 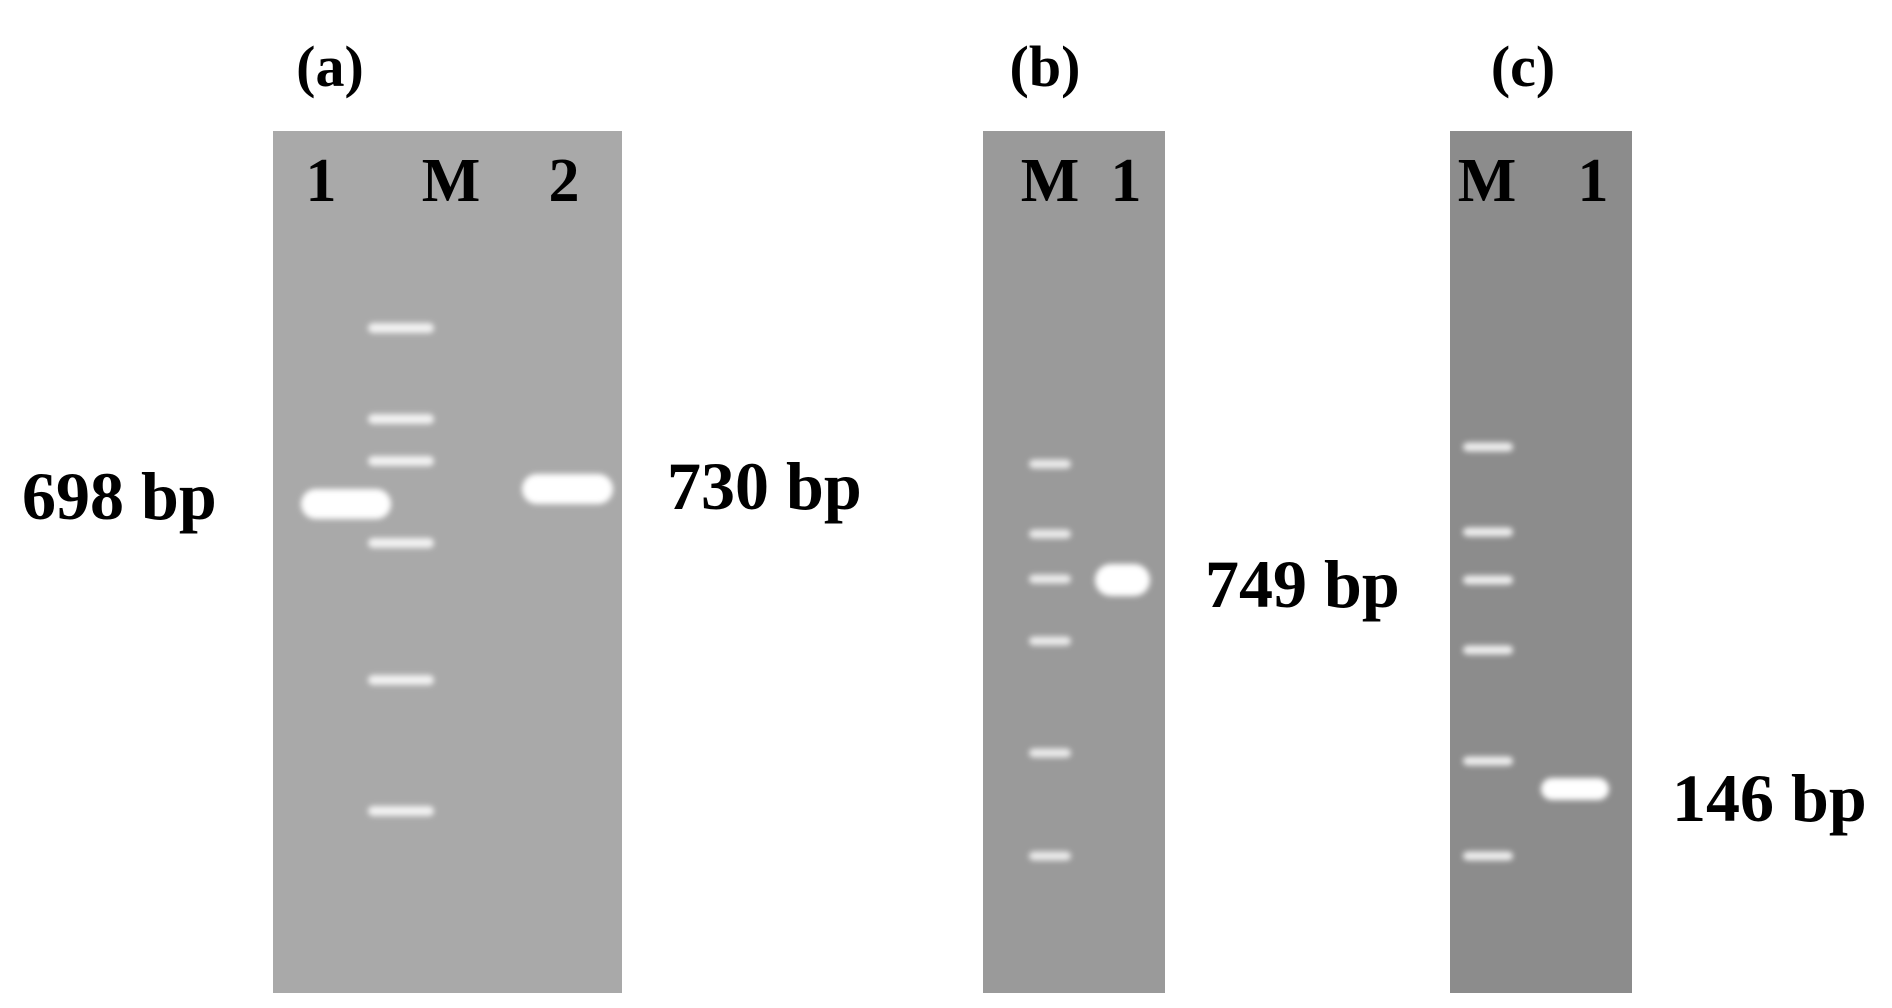 I want to click on product-band-698bp, so click(x=346, y=504).